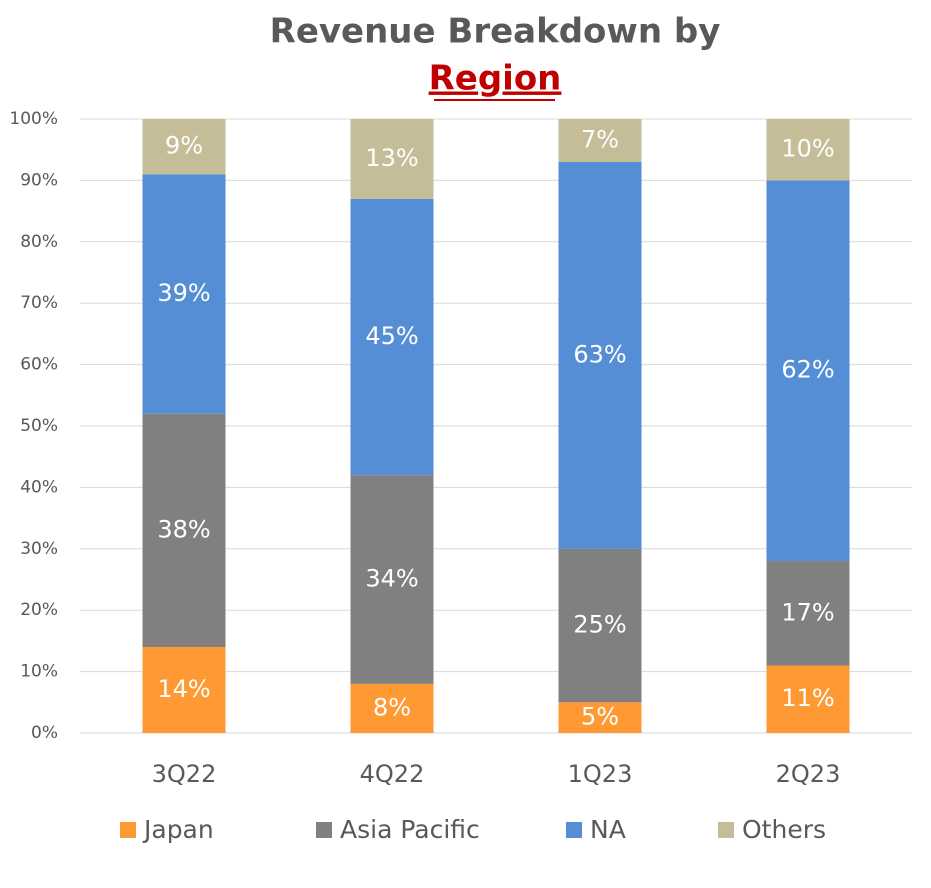 Image resolution: width=931 pixels, height=888 pixels. Describe the element at coordinates (39, 303) in the screenshot. I see `y-tick-label: 70%` at that location.